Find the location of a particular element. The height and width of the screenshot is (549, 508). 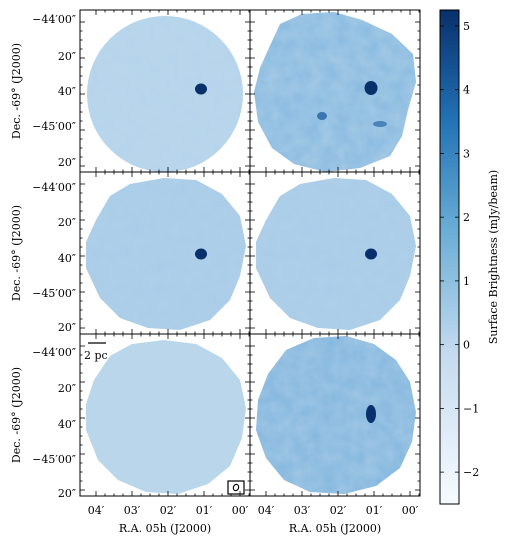

y-axis-label-middle: Dec. -69° (J2000) is located at coordinates (16, 253).